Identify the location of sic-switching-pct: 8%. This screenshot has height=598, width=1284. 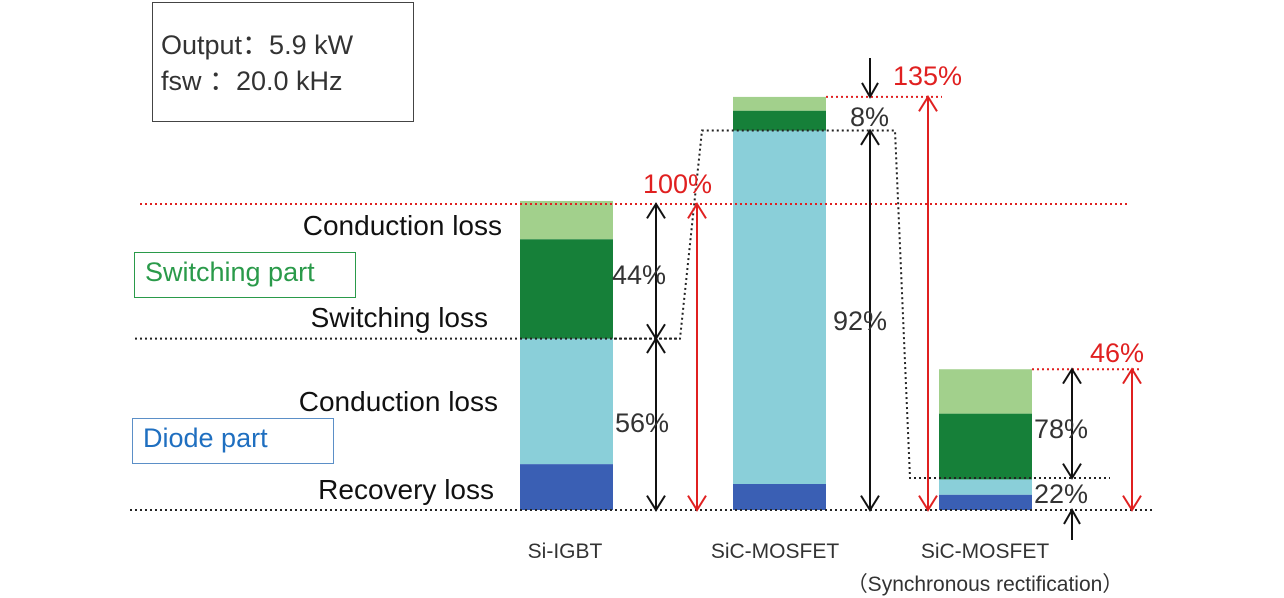
(869, 117).